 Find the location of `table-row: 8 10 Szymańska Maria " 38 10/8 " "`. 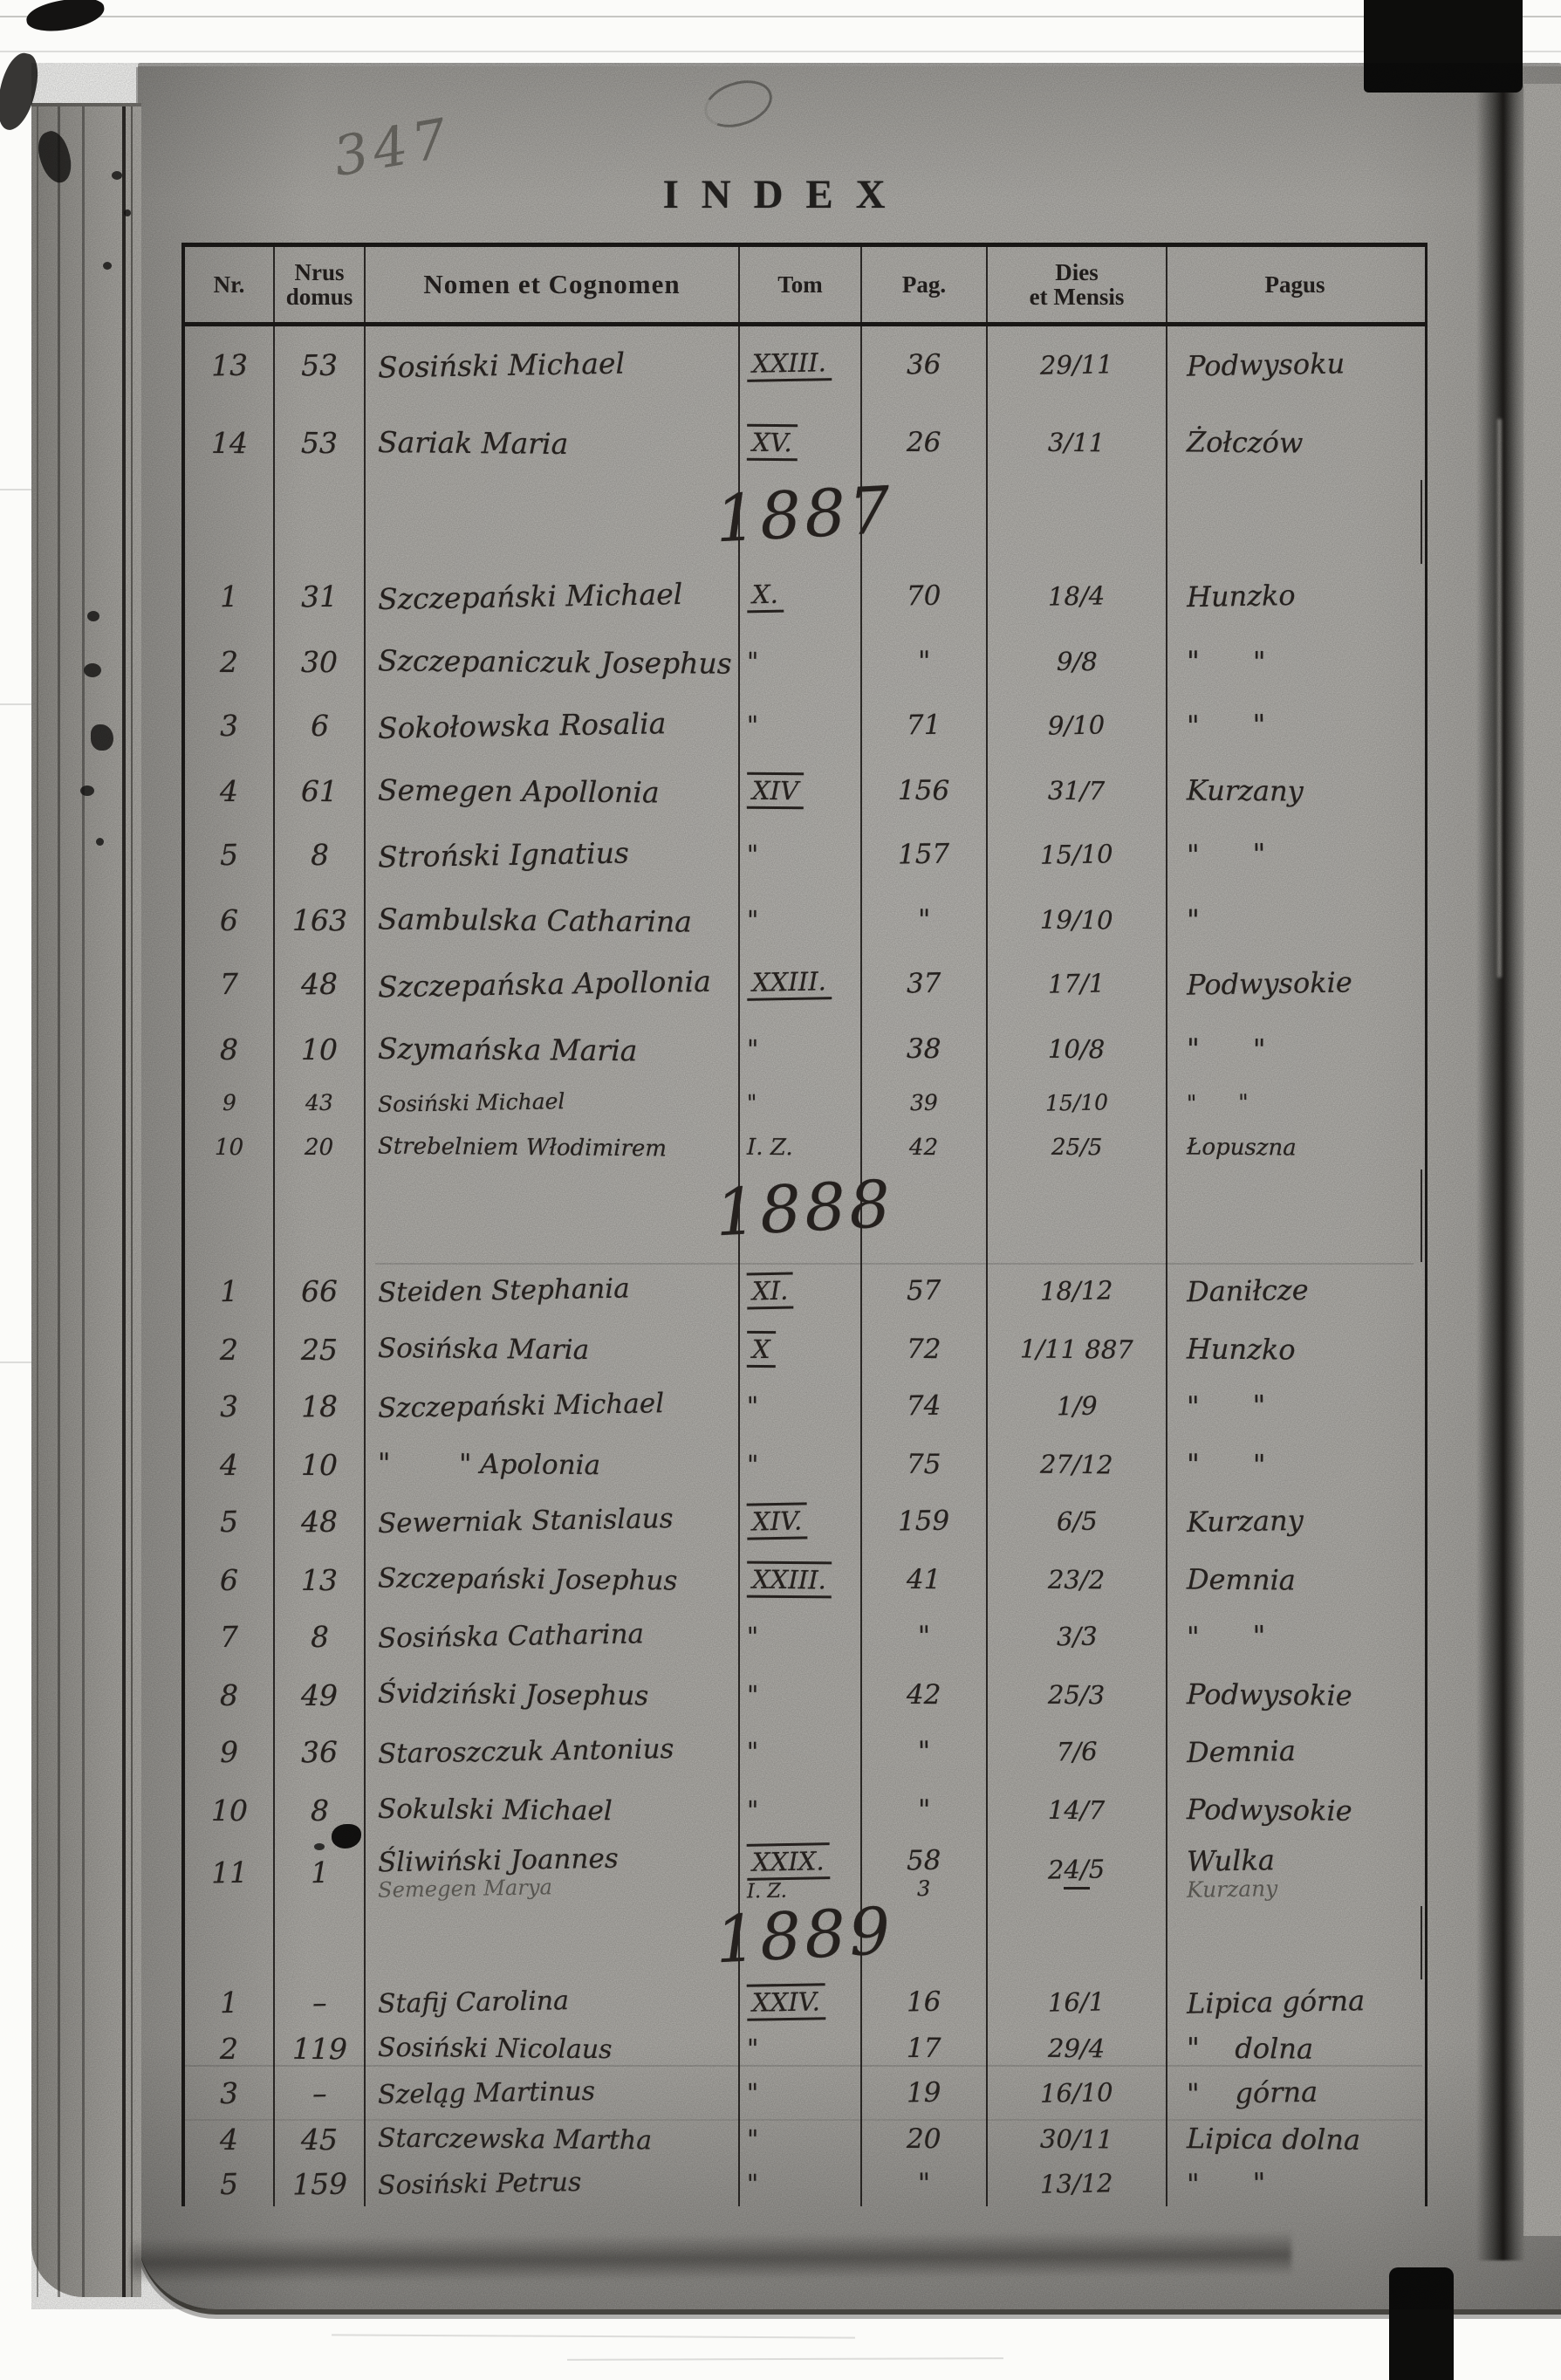

table-row: 8 10 Szymańska Maria " 38 10/8 " " is located at coordinates (805, 1048).